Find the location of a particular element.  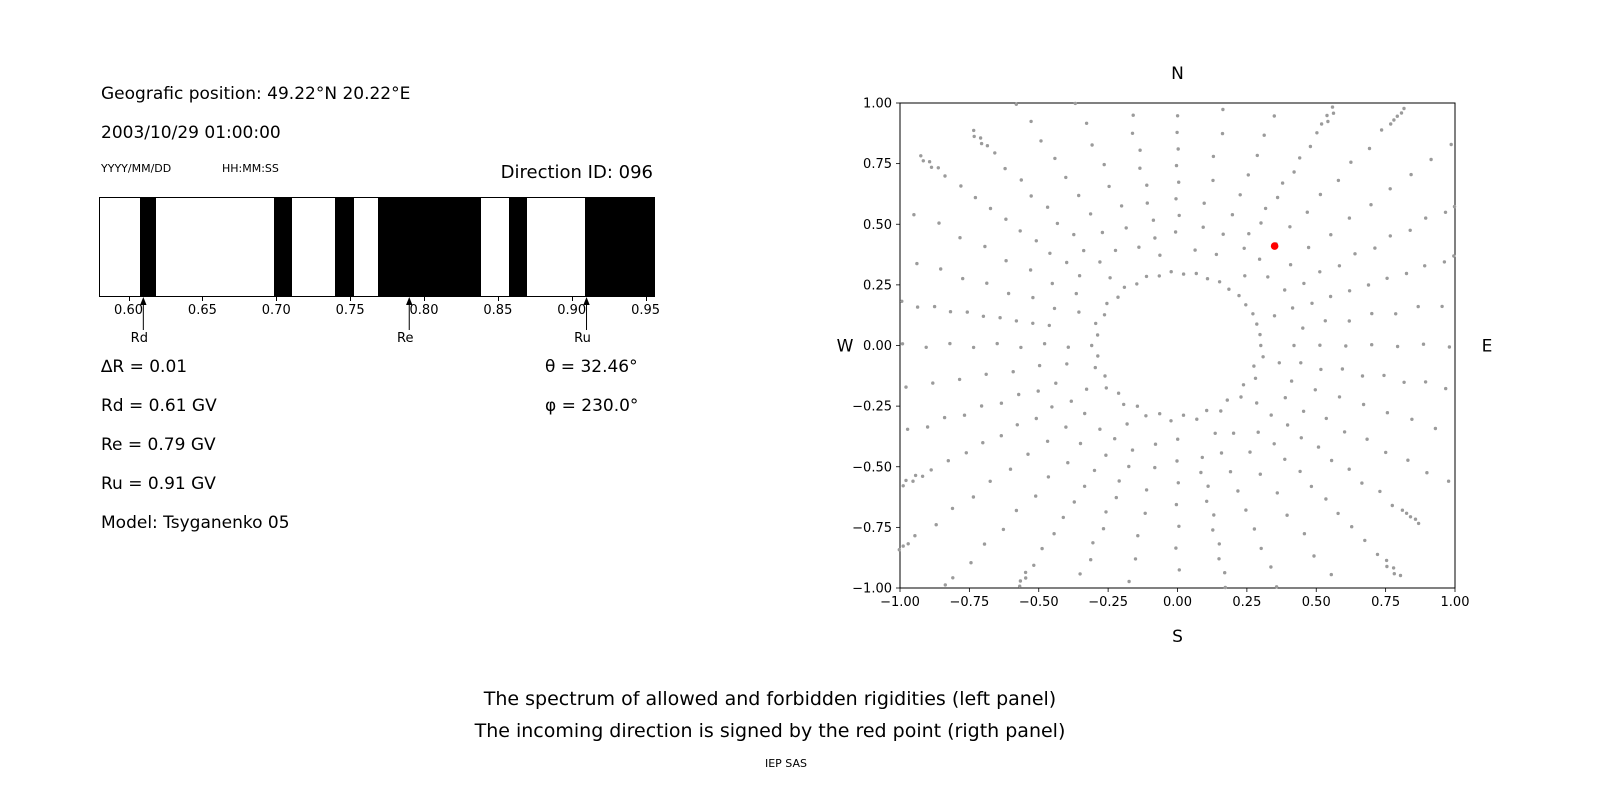

spectrum-tick-label: 0.65 is located at coordinates (202, 310).